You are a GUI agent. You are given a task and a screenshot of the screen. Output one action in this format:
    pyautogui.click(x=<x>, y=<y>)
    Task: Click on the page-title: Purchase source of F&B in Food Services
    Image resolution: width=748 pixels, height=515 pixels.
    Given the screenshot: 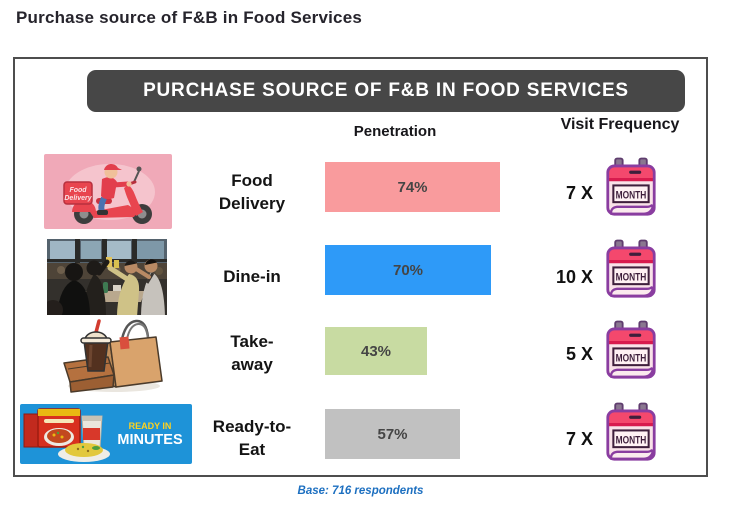 What is the action you would take?
    pyautogui.click(x=189, y=17)
    